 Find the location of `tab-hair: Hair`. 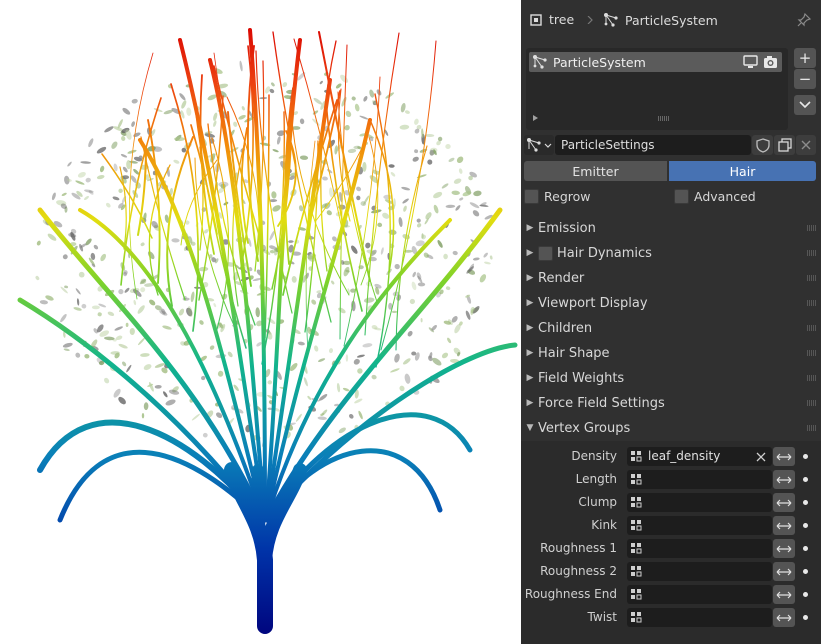

tab-hair: Hair is located at coordinates (742, 171).